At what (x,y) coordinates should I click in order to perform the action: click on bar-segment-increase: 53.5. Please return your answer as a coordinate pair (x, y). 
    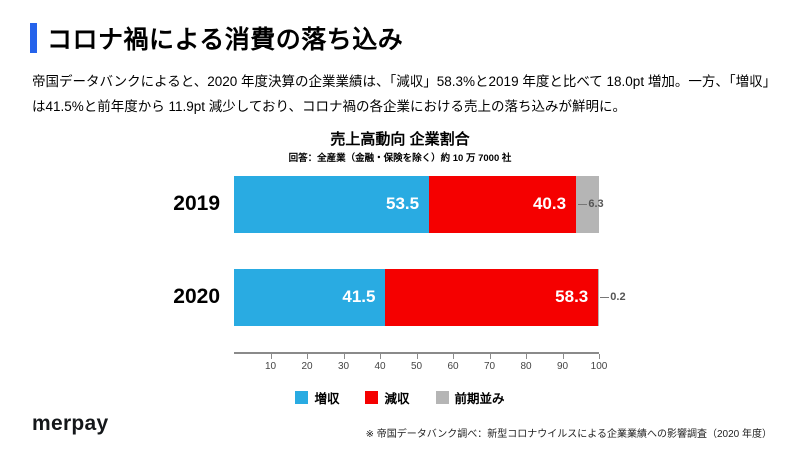
    Looking at the image, I should click on (332, 204).